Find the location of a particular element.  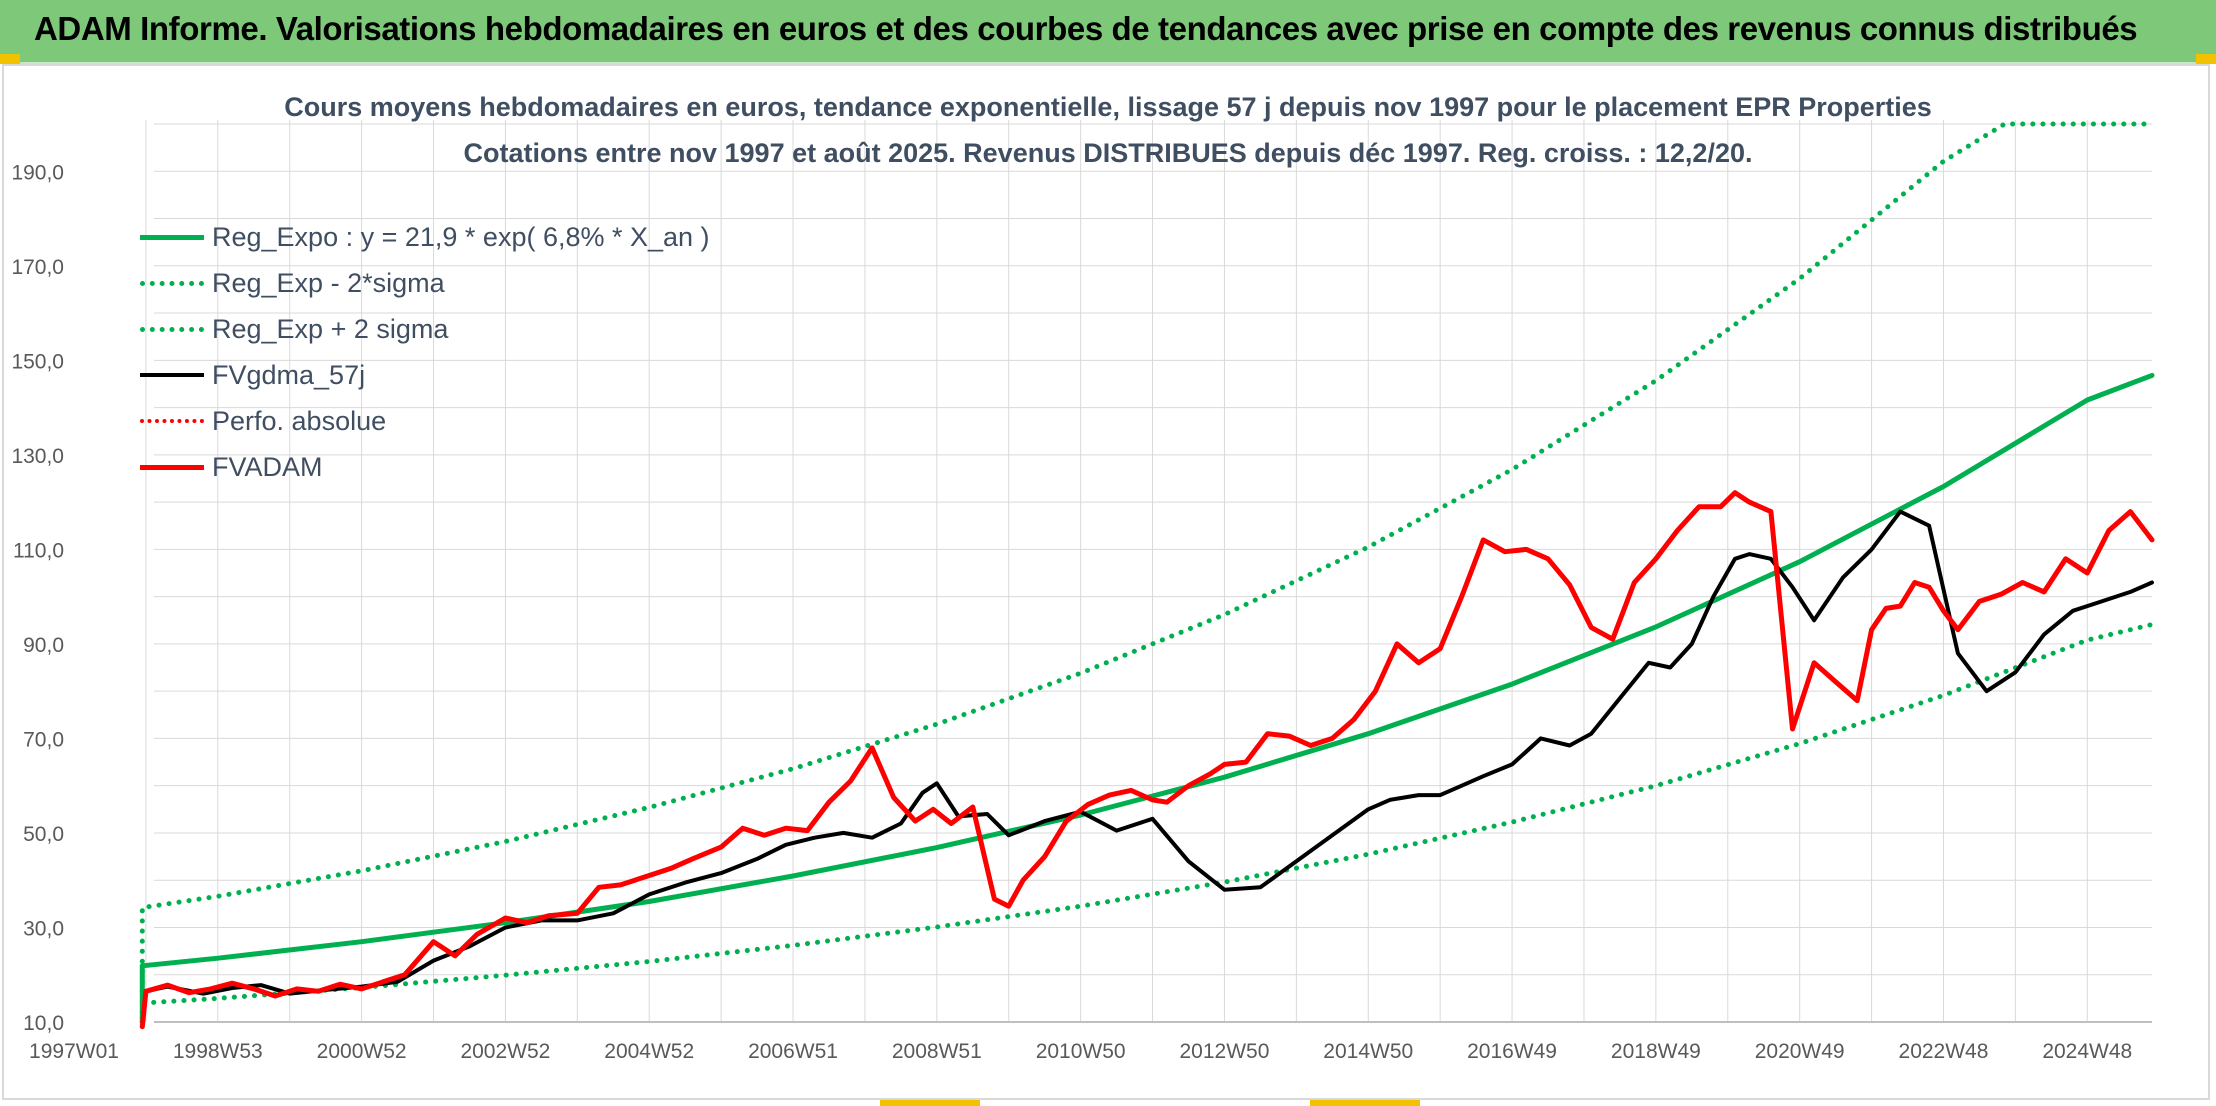

y-tick-label: 10,0 is located at coordinates (43, 1023).